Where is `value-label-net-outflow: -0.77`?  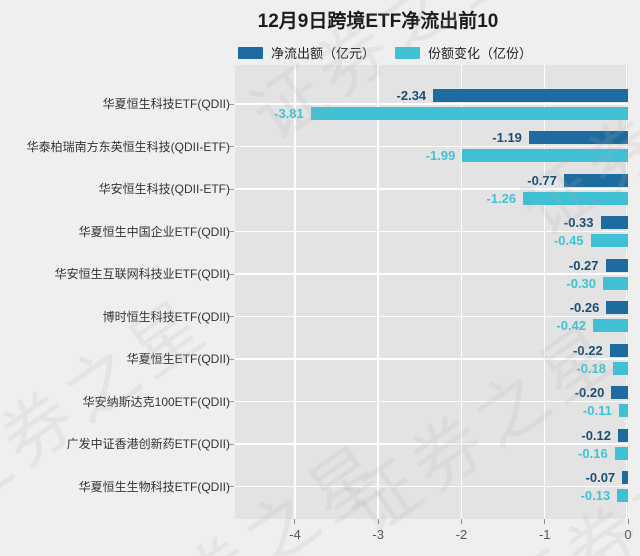
value-label-net-outflow: -0.77 is located at coordinates (542, 180).